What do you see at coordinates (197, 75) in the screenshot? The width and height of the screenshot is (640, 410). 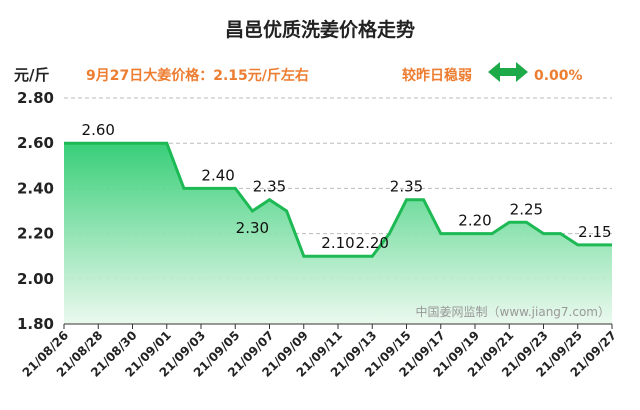 I see `price-note: 9月27日大姜价格：2.15元/斤左右` at bounding box center [197, 75].